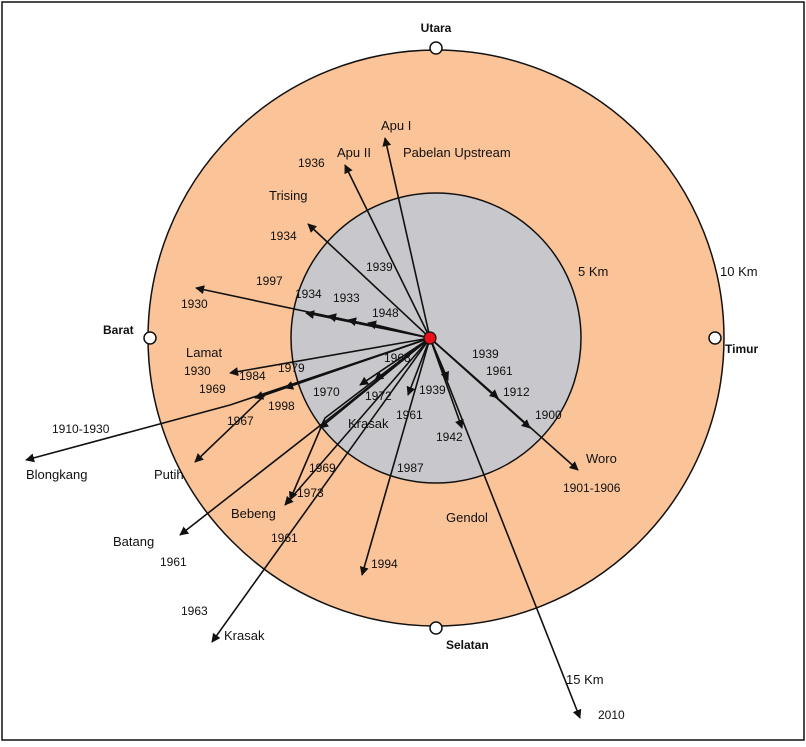  Describe the element at coordinates (291, 368) in the screenshot. I see `label-year-1979: 1979` at that location.